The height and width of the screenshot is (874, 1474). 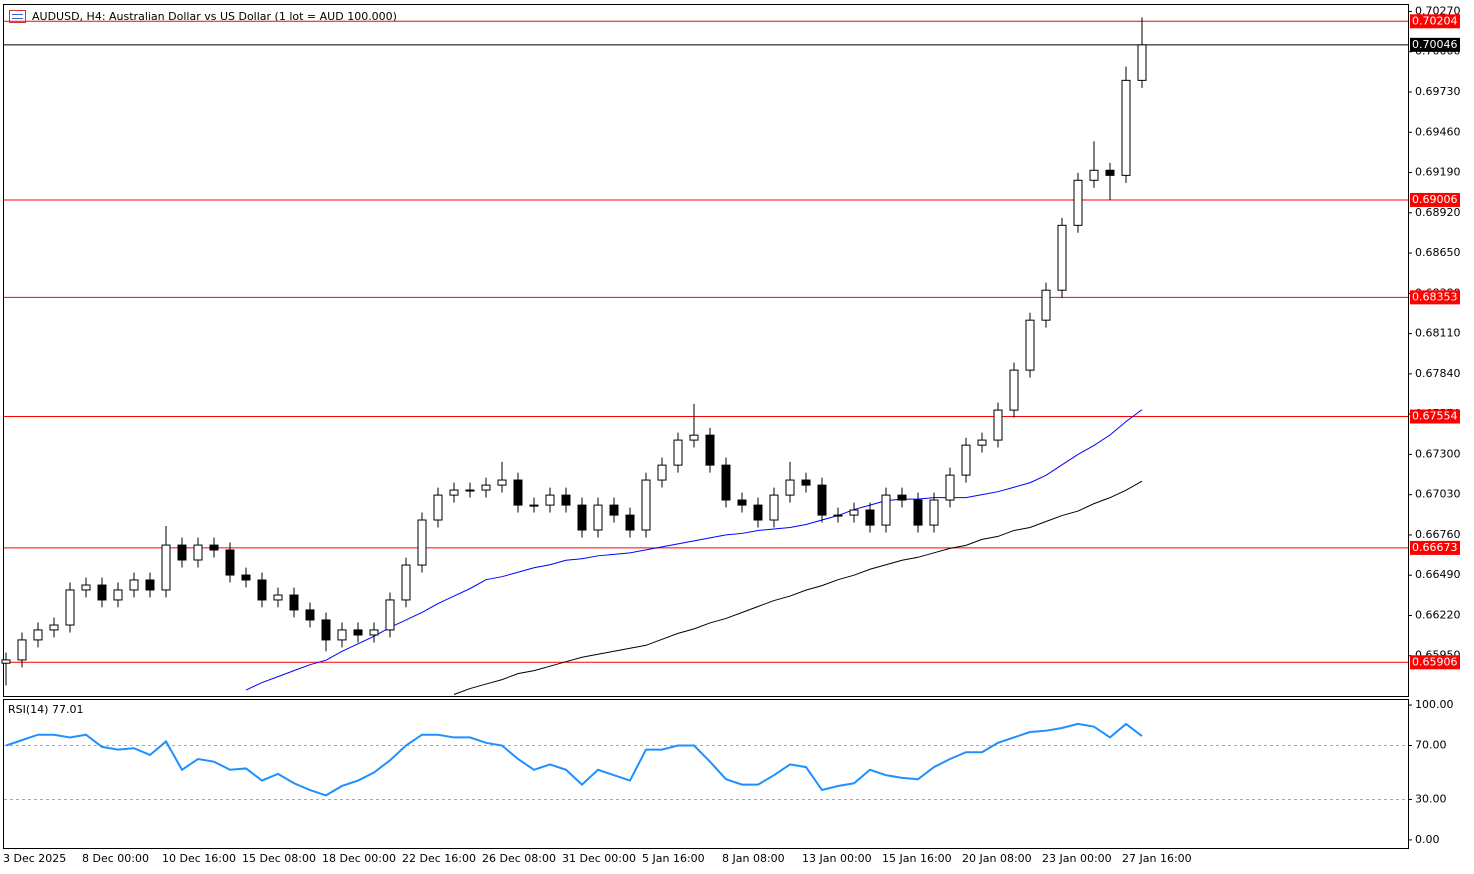 What do you see at coordinates (1438, 91) in the screenshot?
I see `y-tick-label: 0.69730` at bounding box center [1438, 91].